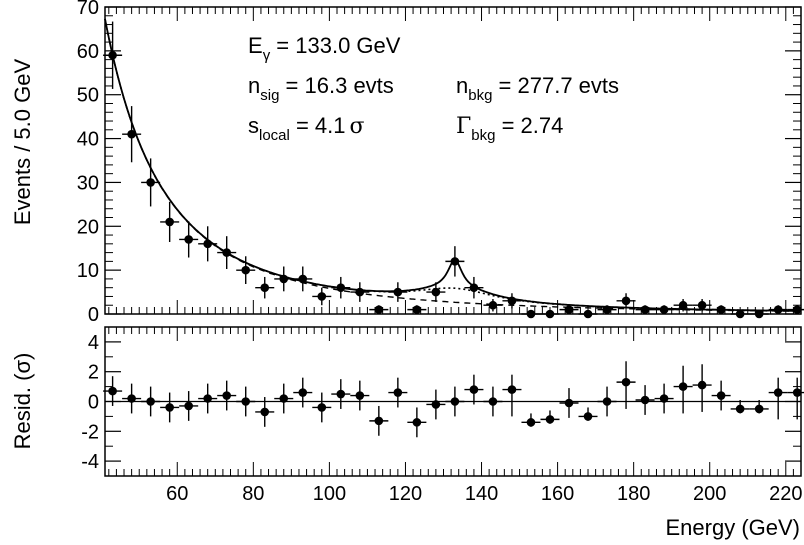 This screenshot has width=804, height=545. What do you see at coordinates (557, 494) in the screenshot?
I see `x-tick-label: 160` at bounding box center [557, 494].